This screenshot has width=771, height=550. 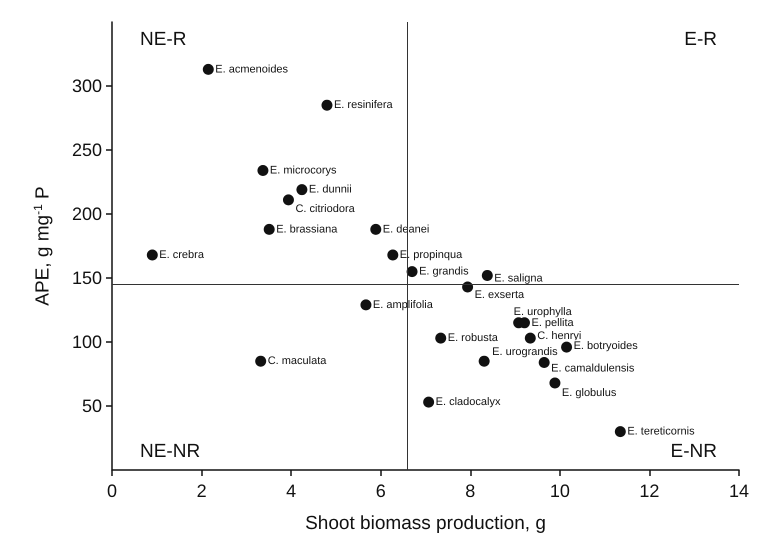 What do you see at coordinates (252, 69) in the screenshot?
I see `annotation: E. acmenoides` at bounding box center [252, 69].